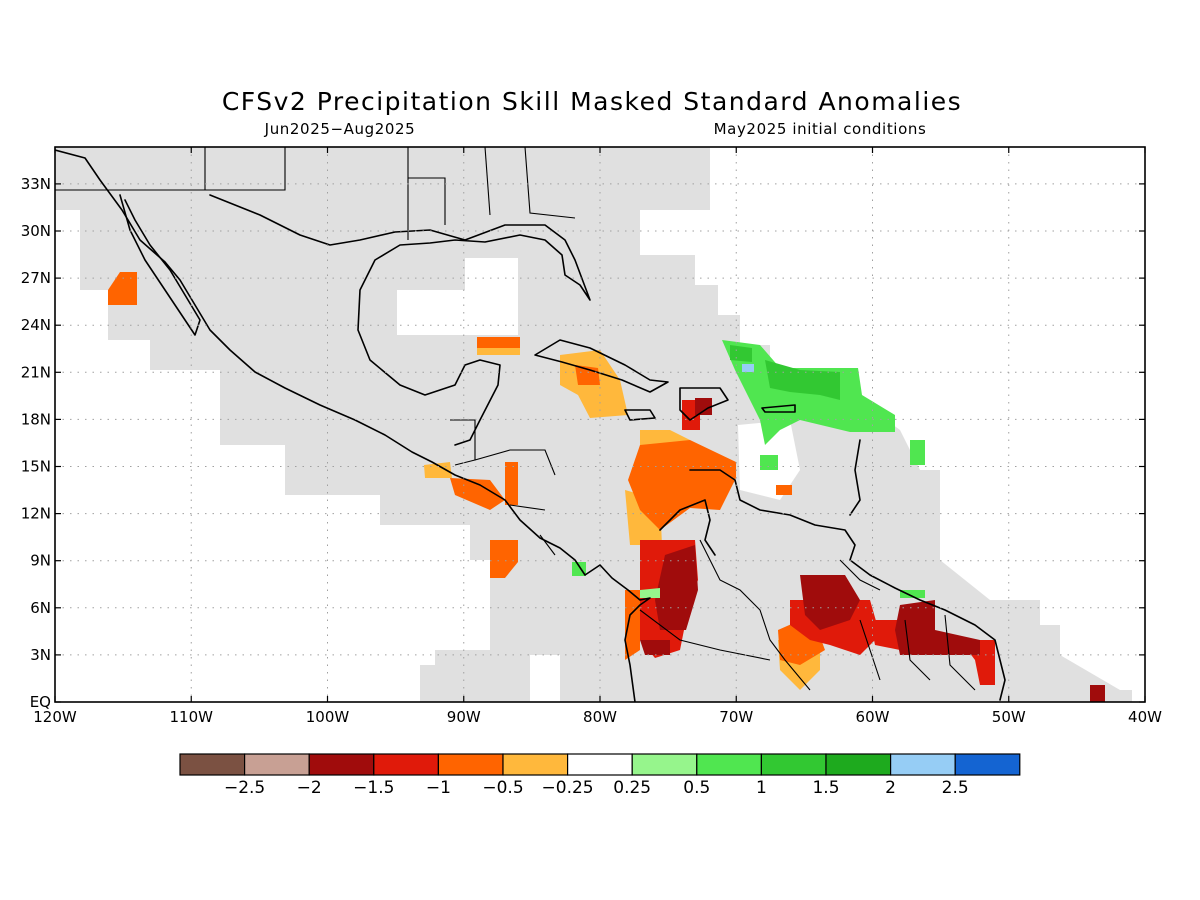  What do you see at coordinates (600, 717) in the screenshot?
I see `lon-tick-label: 80W` at bounding box center [600, 717].